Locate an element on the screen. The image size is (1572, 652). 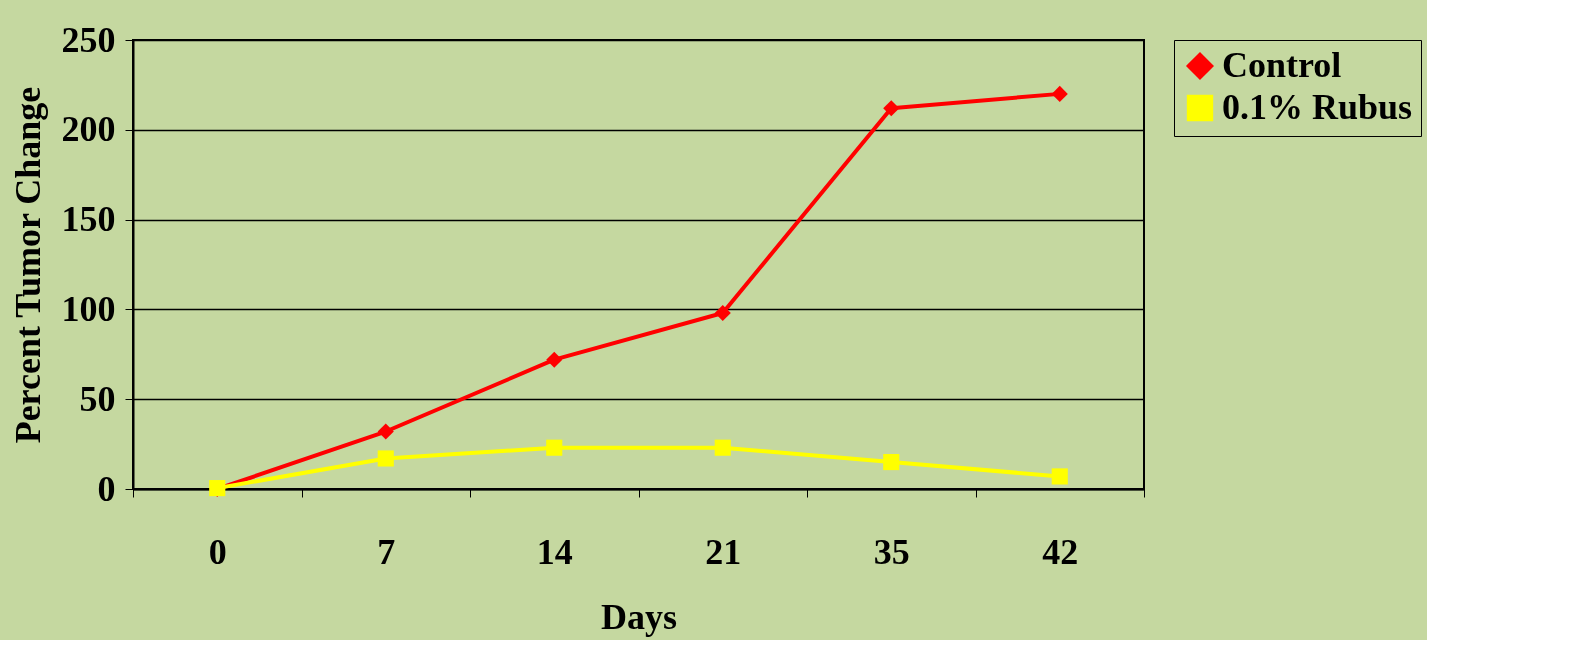
legend-label: 0.1% Rubus is located at coordinates (1317, 107).